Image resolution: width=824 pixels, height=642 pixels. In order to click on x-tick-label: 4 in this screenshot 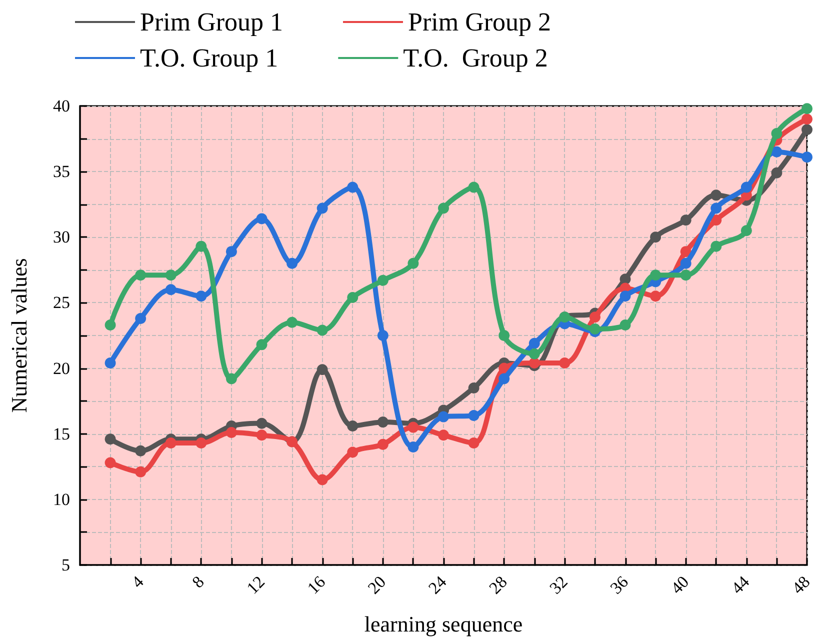, I will do `click(138, 582)`.